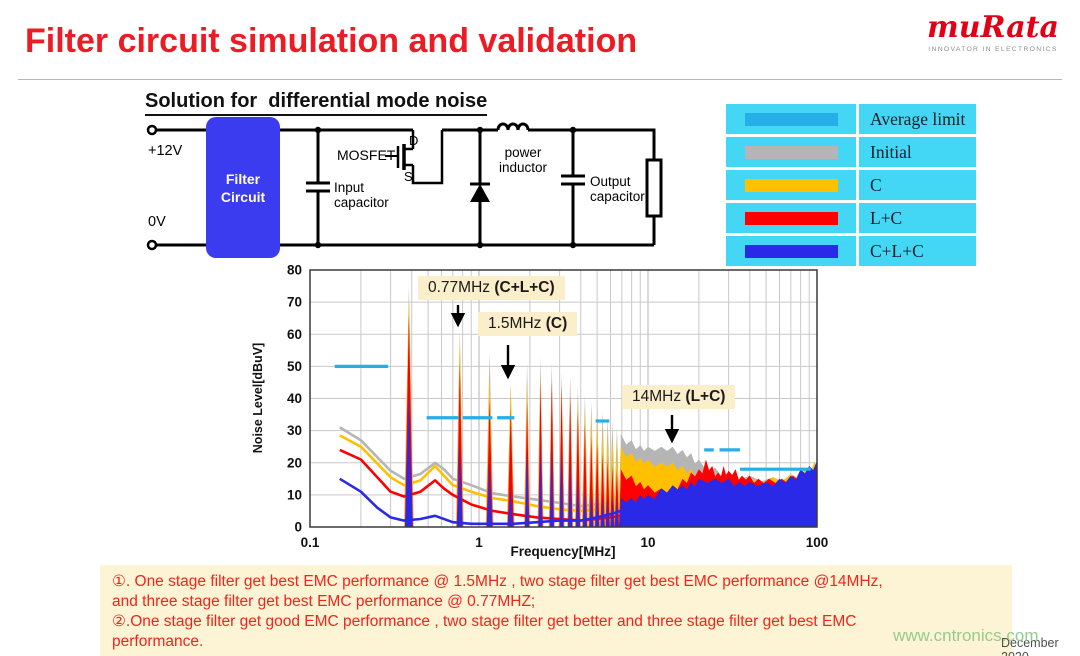  Describe the element at coordinates (610, 181) in the screenshot. I see `output-cap-label-1: Output` at that location.